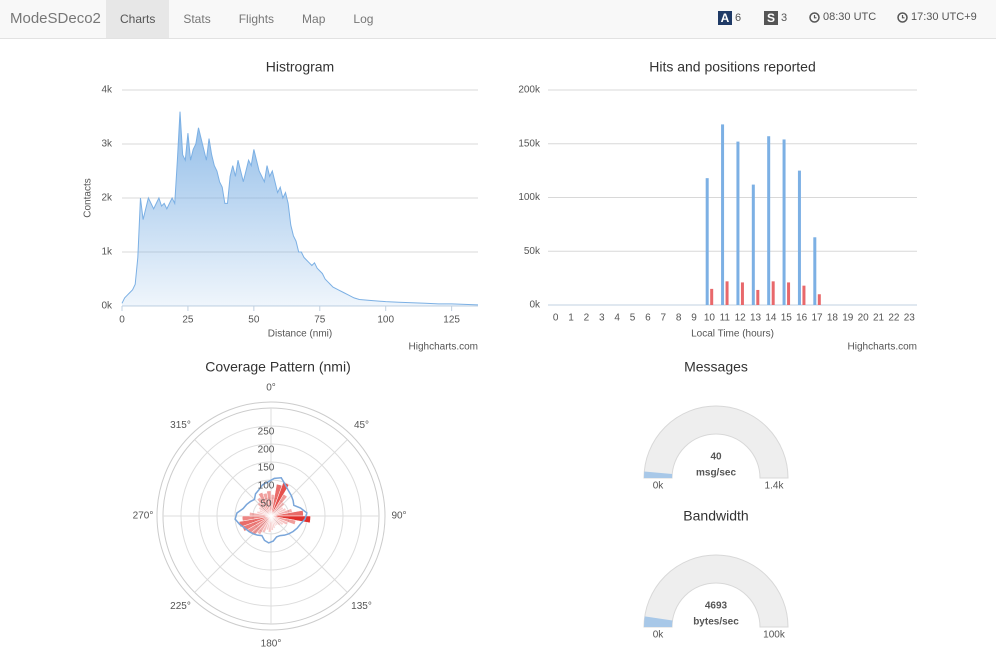 The width and height of the screenshot is (996, 651). What do you see at coordinates (850, 17) in the screenshot?
I see `time: 08:30 UTC` at bounding box center [850, 17].